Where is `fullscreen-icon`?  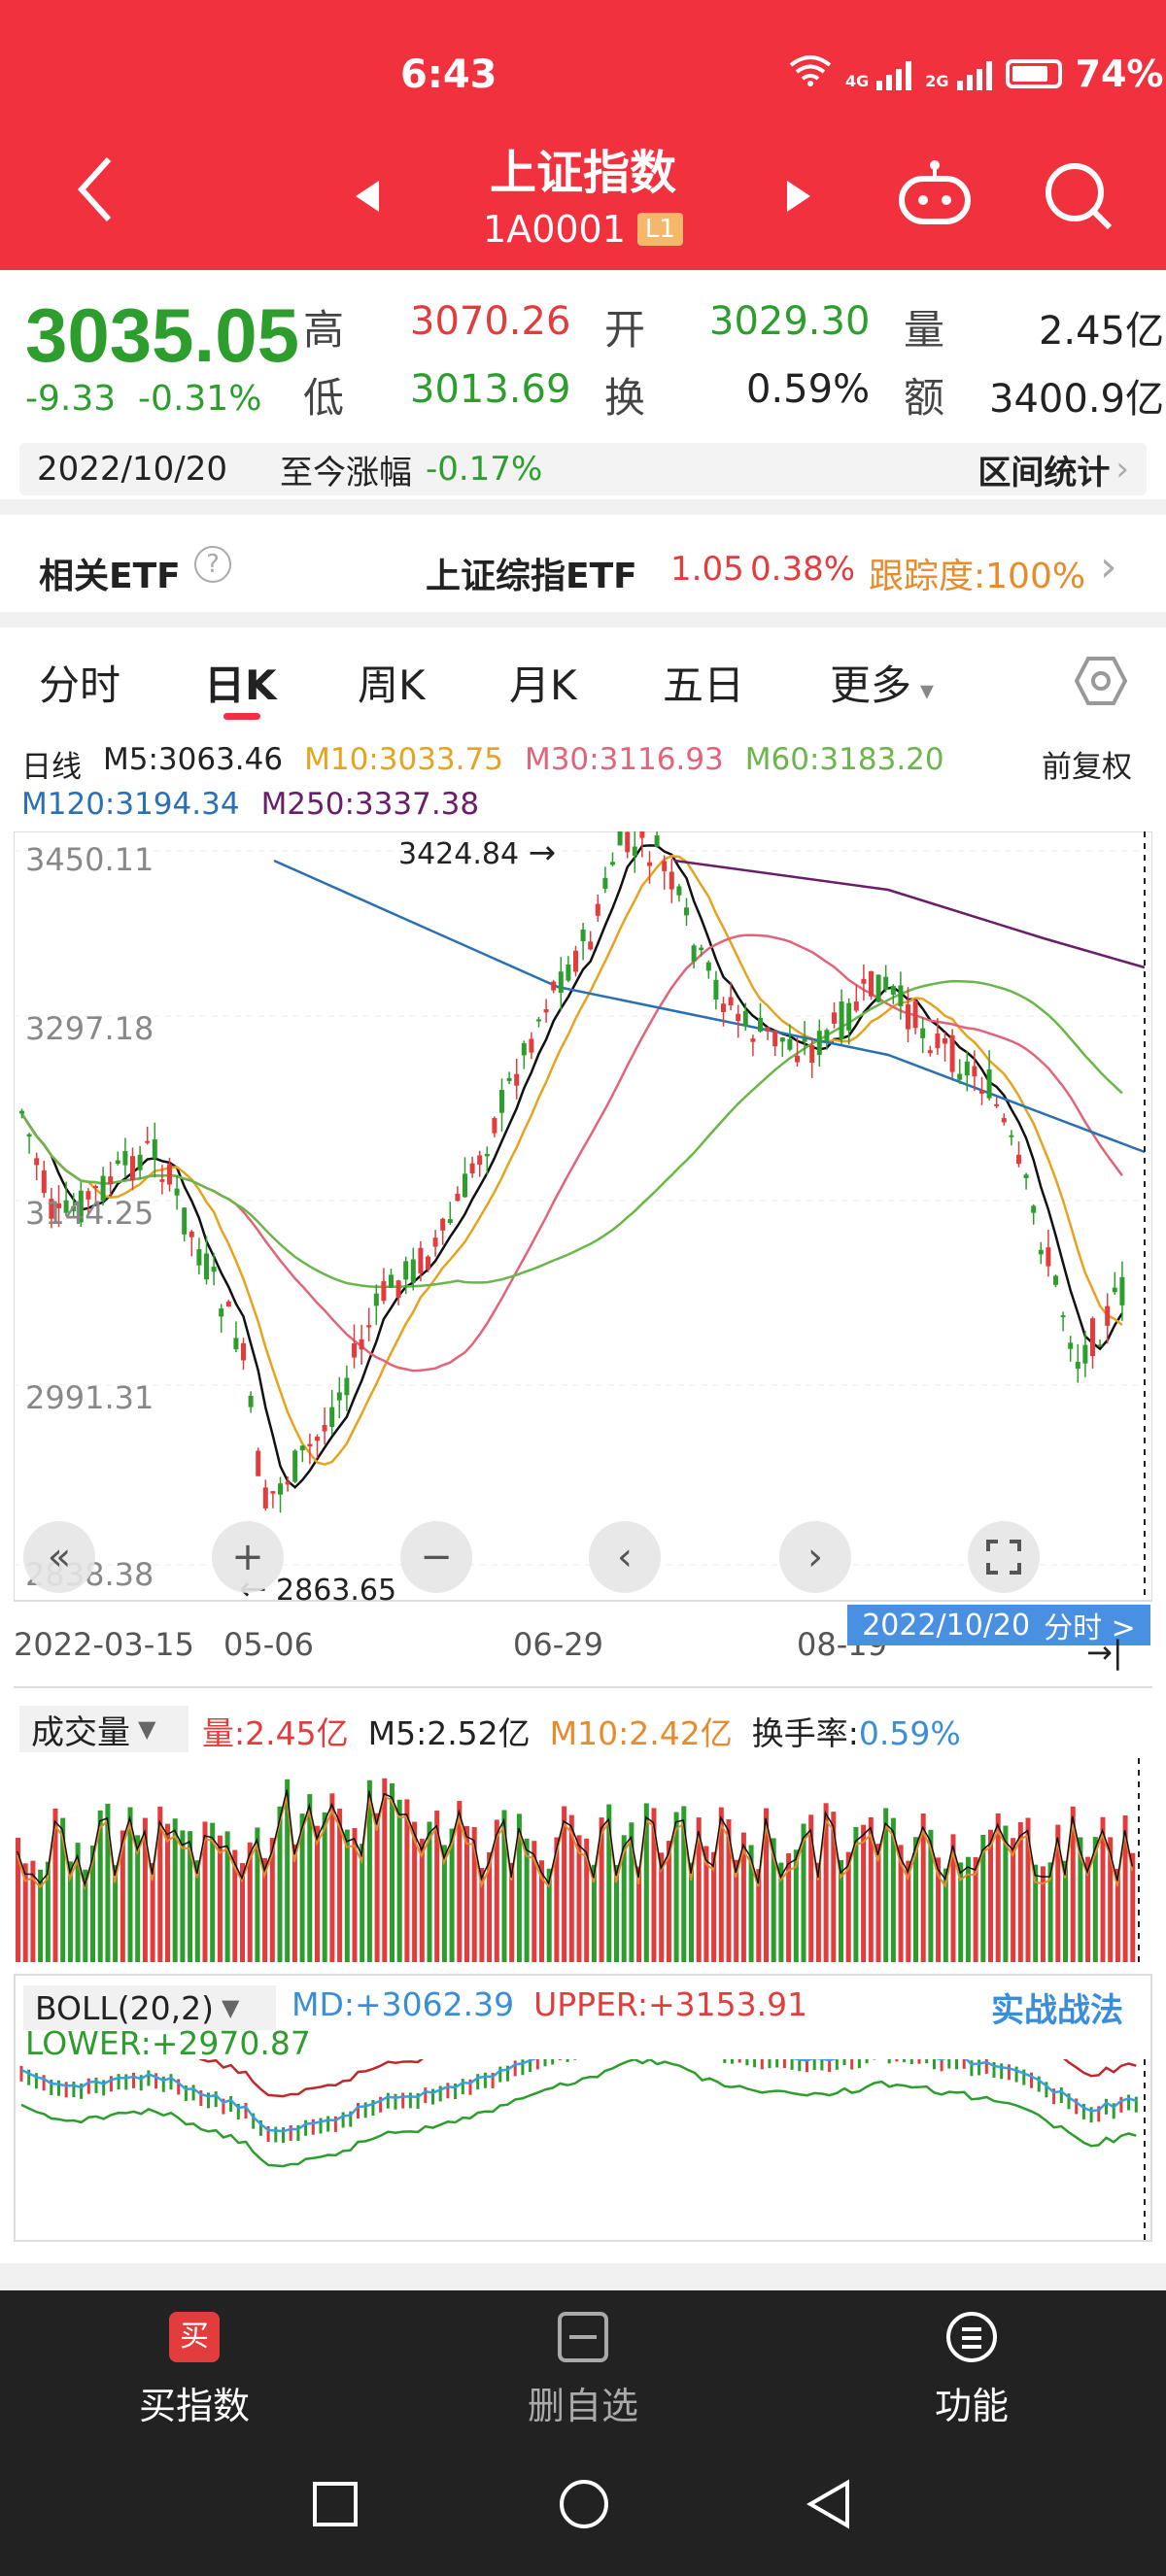 fullscreen-icon is located at coordinates (1004, 1557).